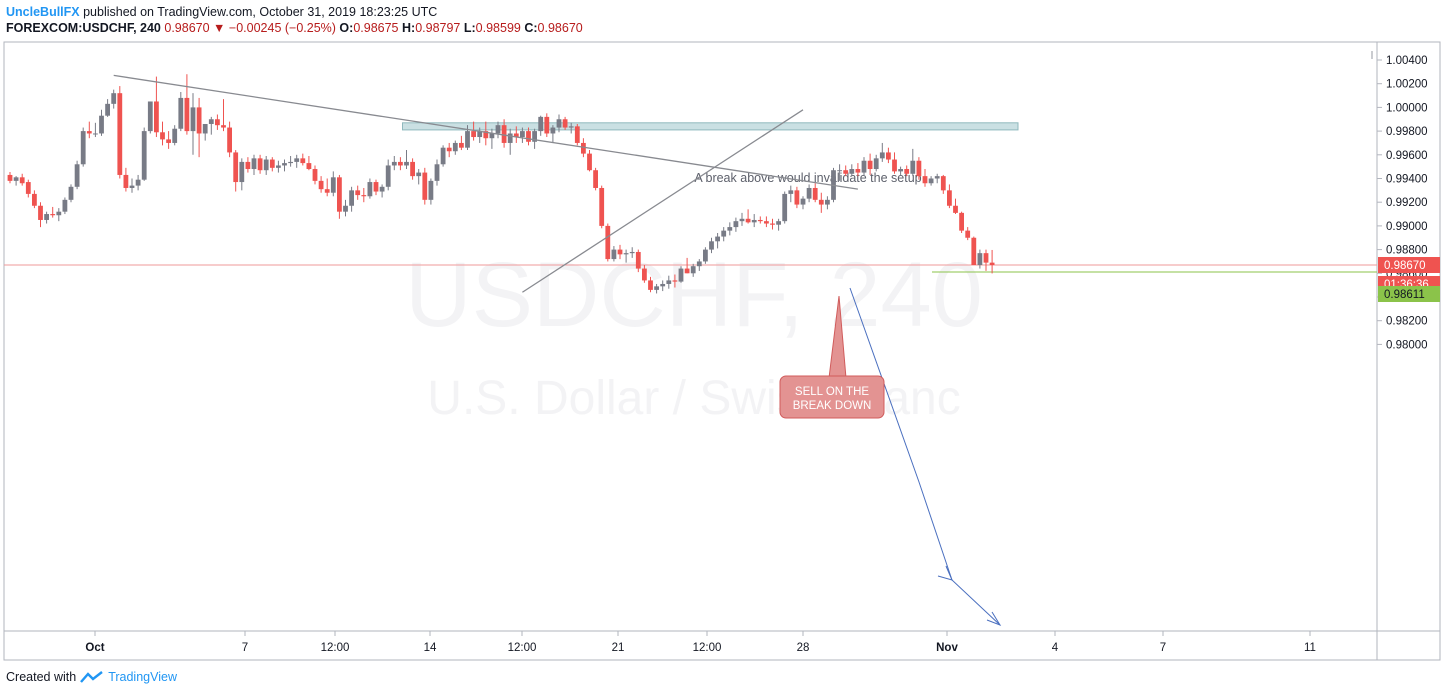 Image resolution: width=1444 pixels, height=696 pixels. Describe the element at coordinates (1407, 227) in the screenshot. I see `price-tick-label: 0.99000` at that location.